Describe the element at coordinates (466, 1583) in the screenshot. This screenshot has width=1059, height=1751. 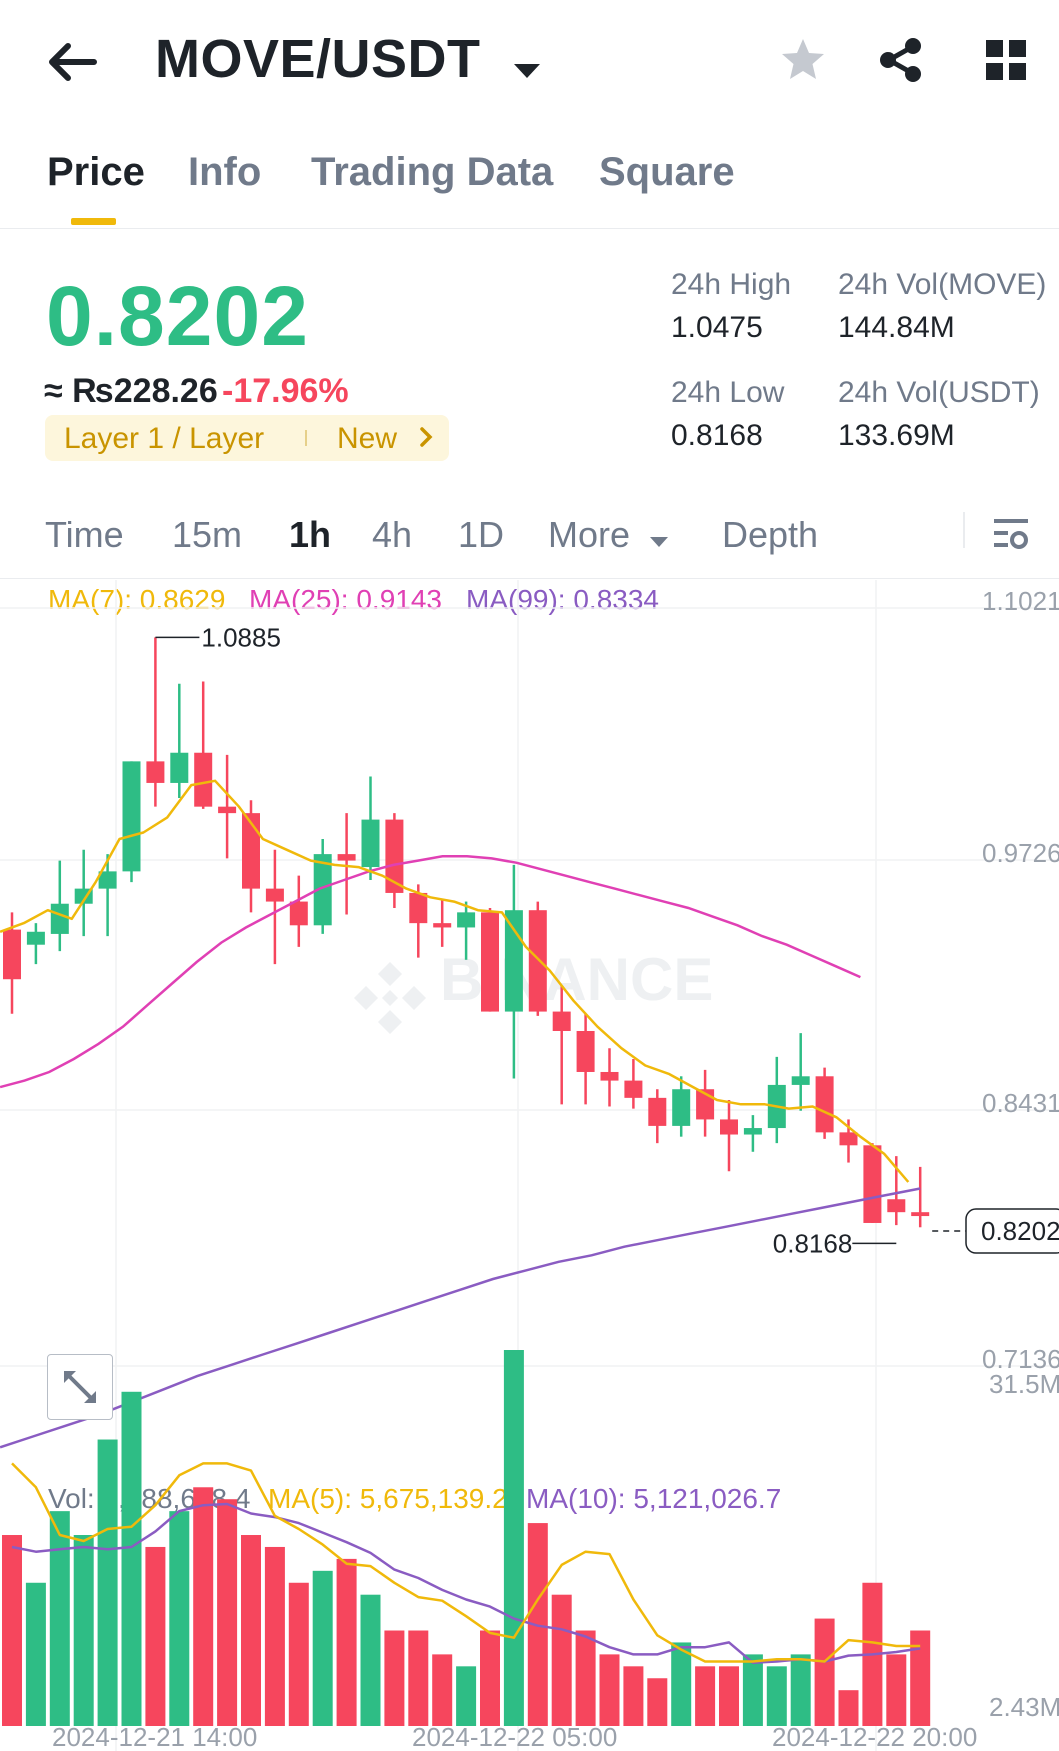
I see `vol-ma10-line` at that location.